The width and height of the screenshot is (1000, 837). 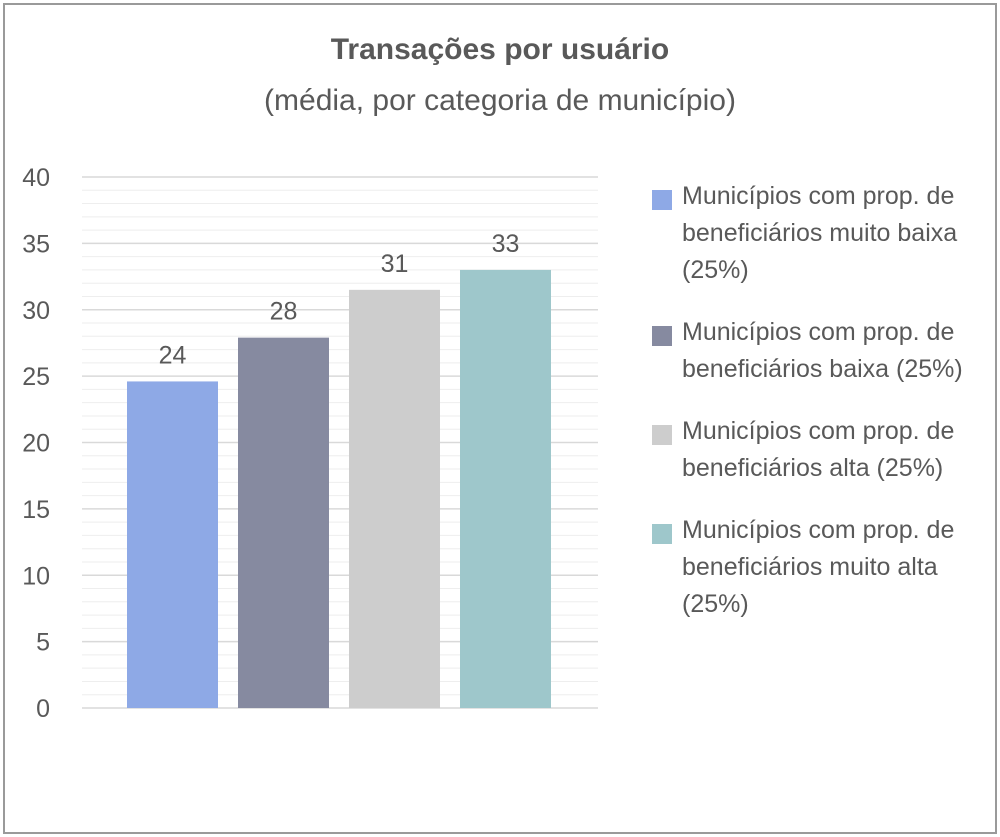 I want to click on data-label: 24, so click(x=173, y=355).